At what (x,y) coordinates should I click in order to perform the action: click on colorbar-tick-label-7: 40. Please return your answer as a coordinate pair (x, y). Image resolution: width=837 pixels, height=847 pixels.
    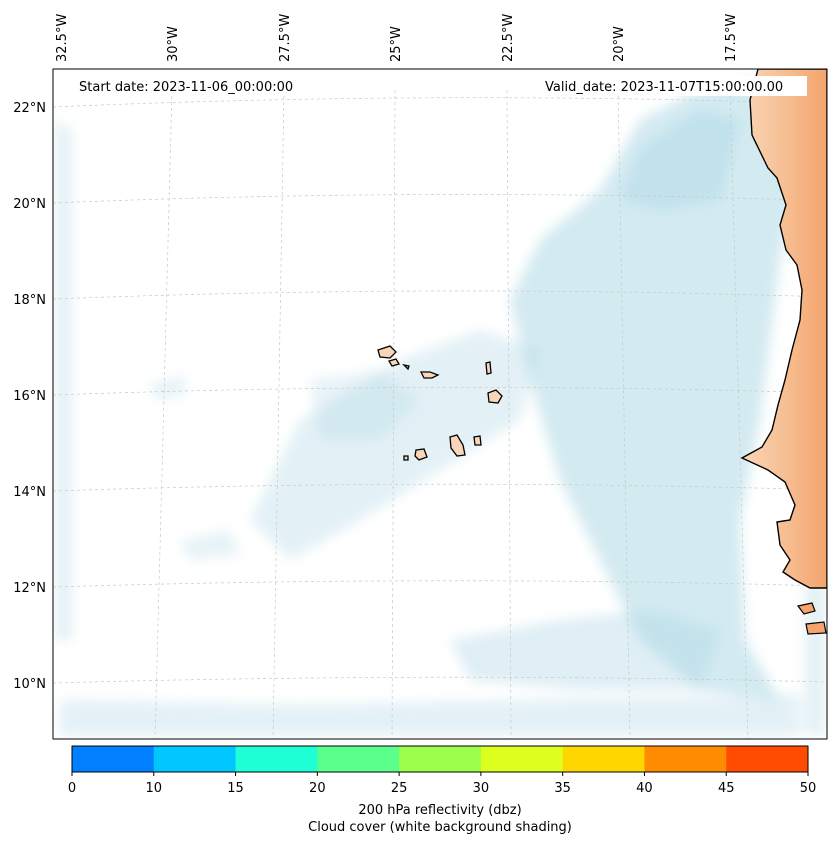
    Looking at the image, I should click on (644, 788).